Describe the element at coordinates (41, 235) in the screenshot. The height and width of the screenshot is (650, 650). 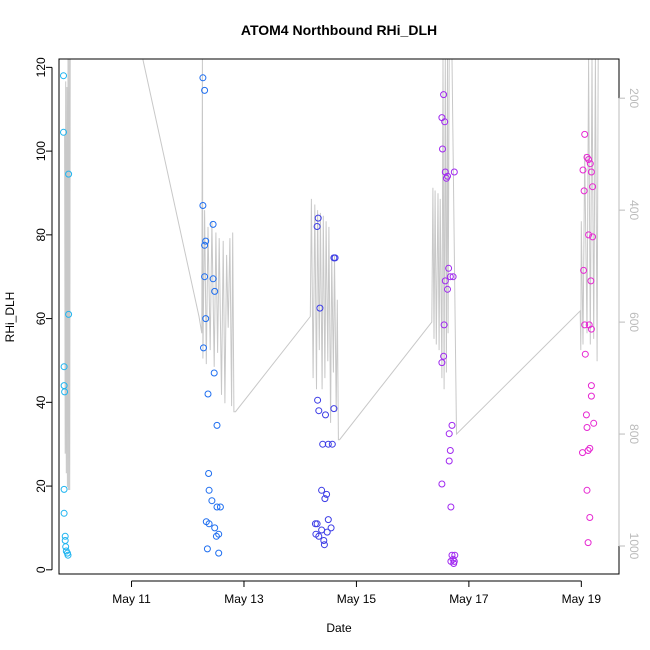
I see `y-tick-label-80: 80` at that location.